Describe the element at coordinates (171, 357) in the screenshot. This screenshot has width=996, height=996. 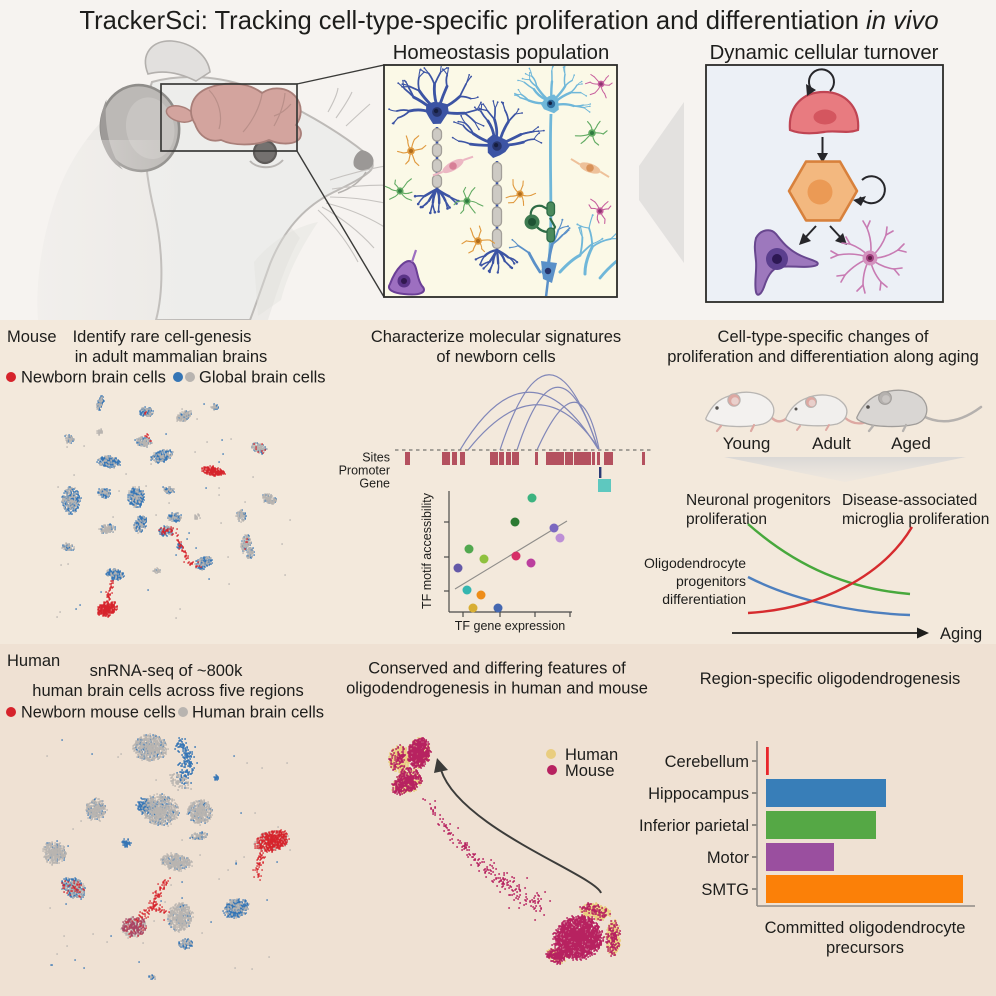
I see `svg-text: in adult mammalian brains` at that location.